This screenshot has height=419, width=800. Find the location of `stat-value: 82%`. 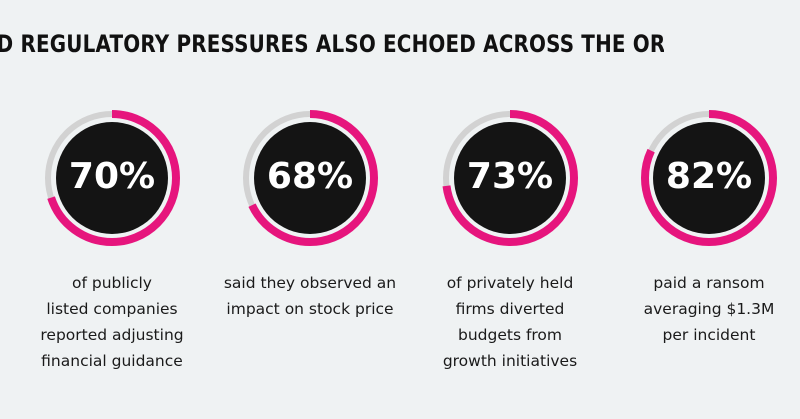

stat-value: 82% is located at coordinates (709, 176).